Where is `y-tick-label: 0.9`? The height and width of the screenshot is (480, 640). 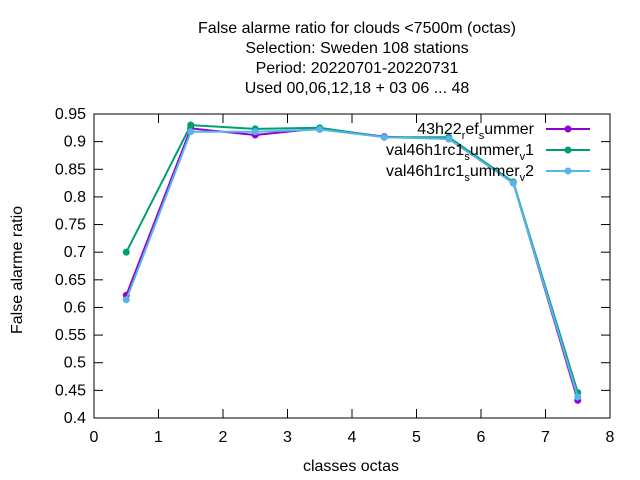 y-tick-label: 0.9 is located at coordinates (75, 142).